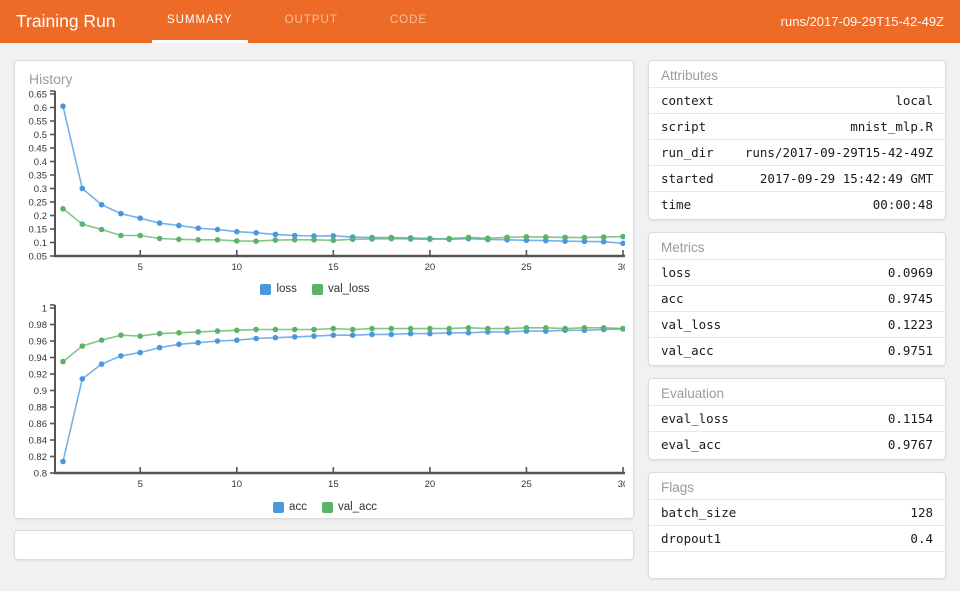  What do you see at coordinates (40, 189) in the screenshot?
I see `svg-text: 0.3` at bounding box center [40, 189].